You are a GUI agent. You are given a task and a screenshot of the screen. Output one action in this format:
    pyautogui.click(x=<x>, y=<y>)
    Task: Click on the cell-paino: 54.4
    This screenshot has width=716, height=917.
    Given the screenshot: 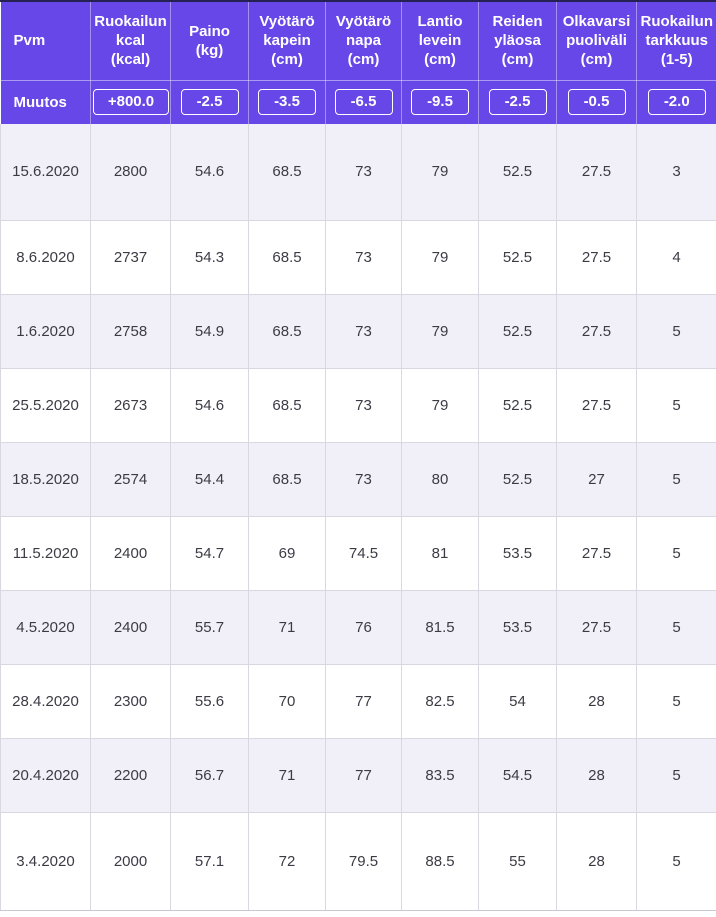 What is the action you would take?
    pyautogui.click(x=209, y=478)
    